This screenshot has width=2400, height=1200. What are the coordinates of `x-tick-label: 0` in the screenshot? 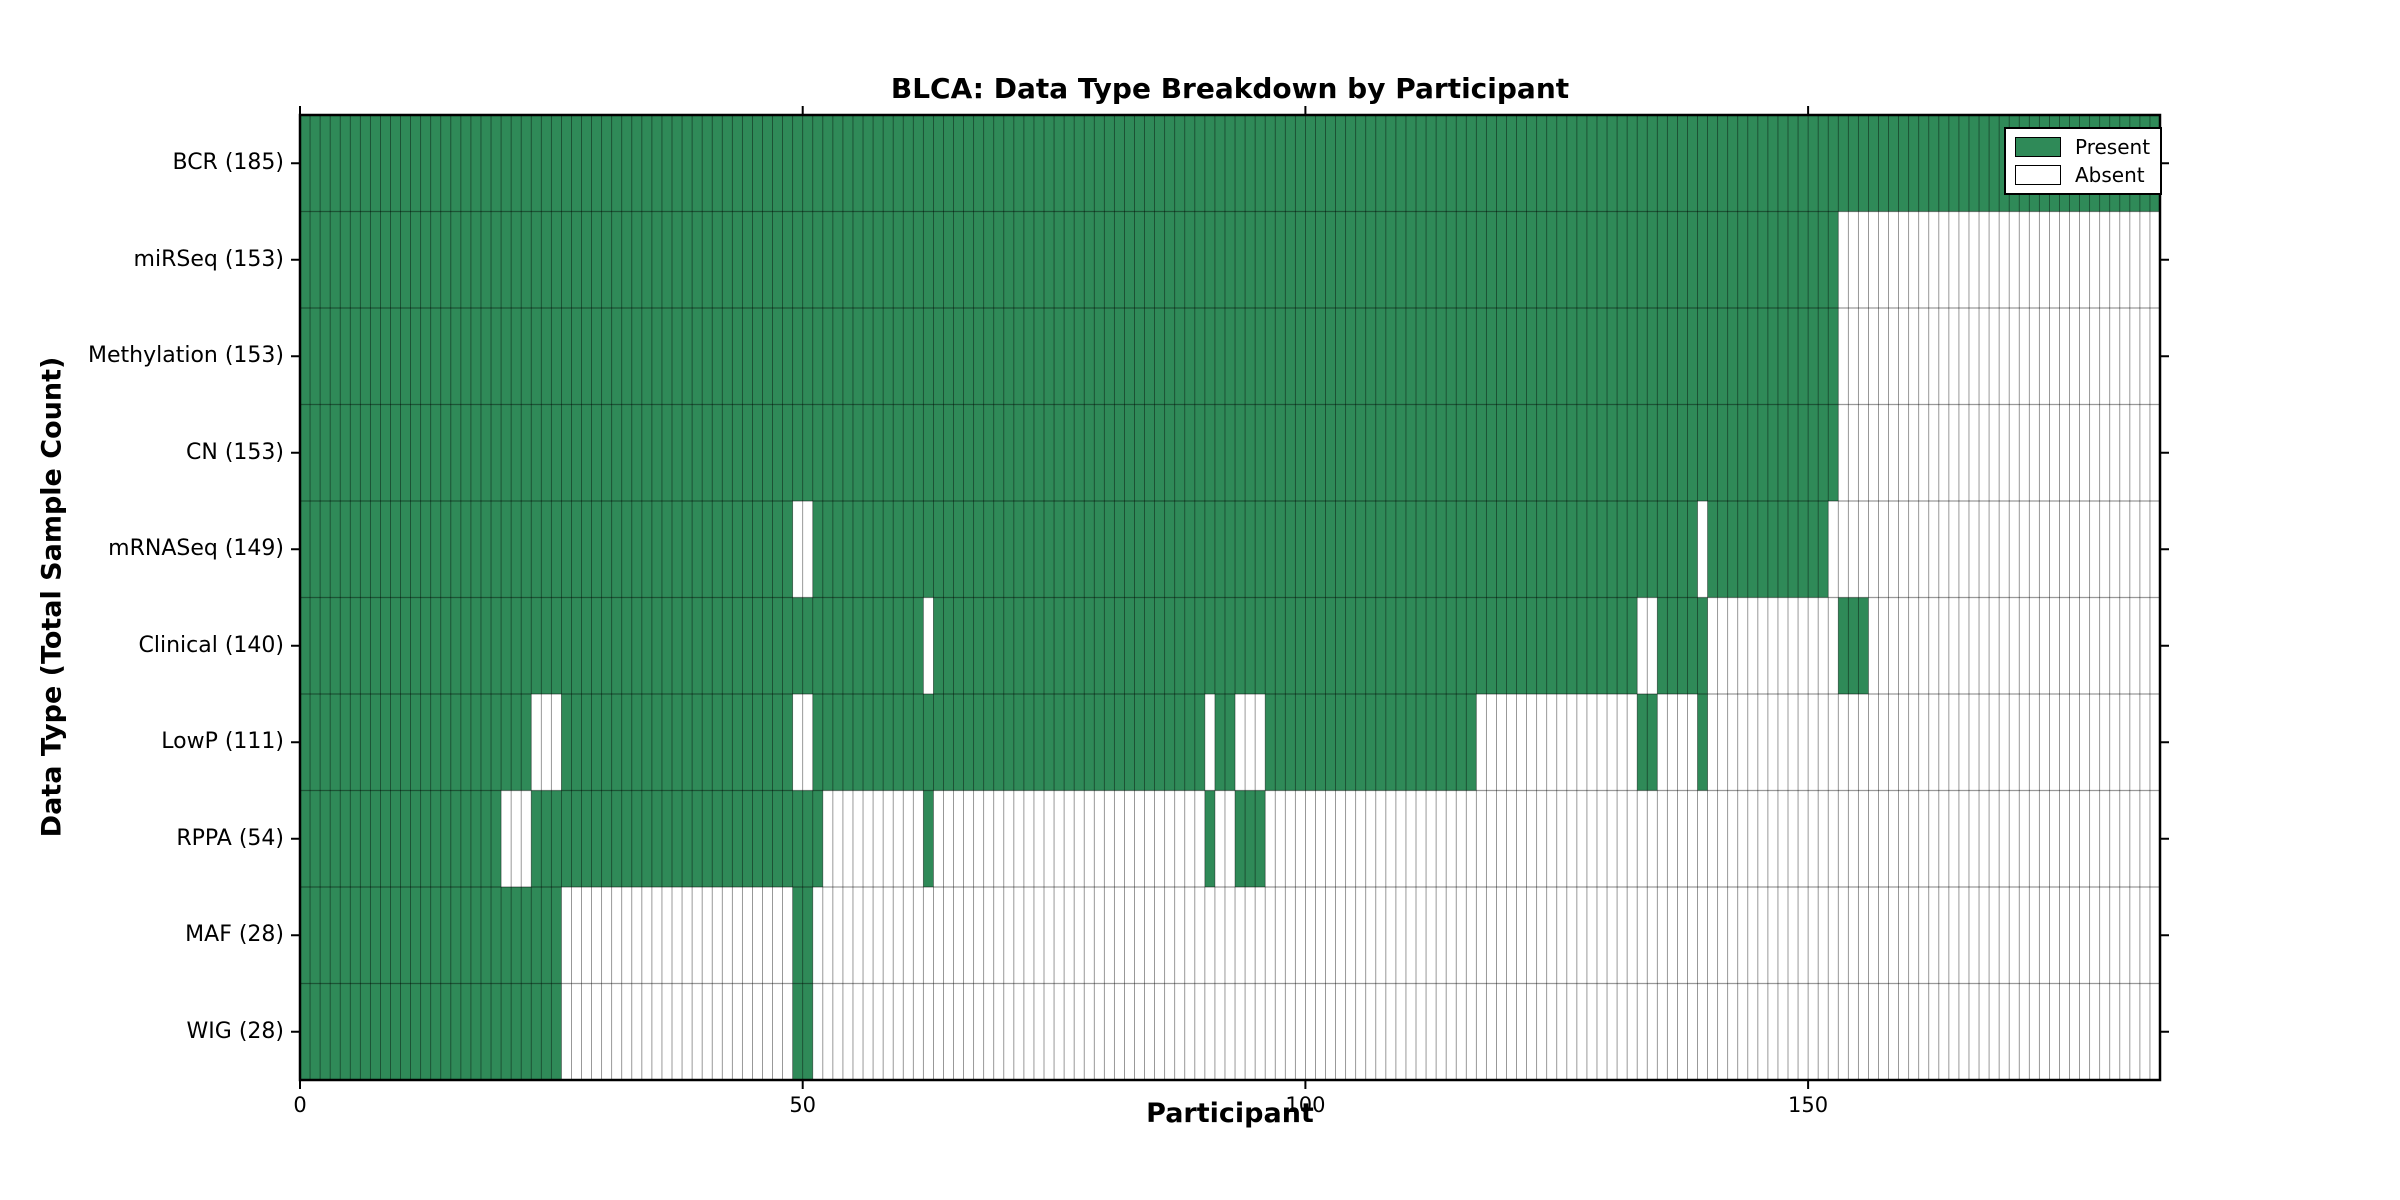 It's located at (300, 1105).